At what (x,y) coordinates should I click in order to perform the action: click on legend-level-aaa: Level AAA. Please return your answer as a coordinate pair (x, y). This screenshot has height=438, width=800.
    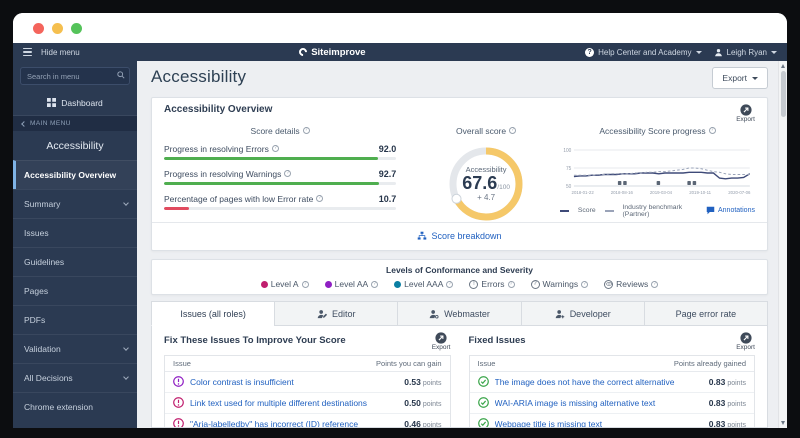
    Looking at the image, I should click on (424, 284).